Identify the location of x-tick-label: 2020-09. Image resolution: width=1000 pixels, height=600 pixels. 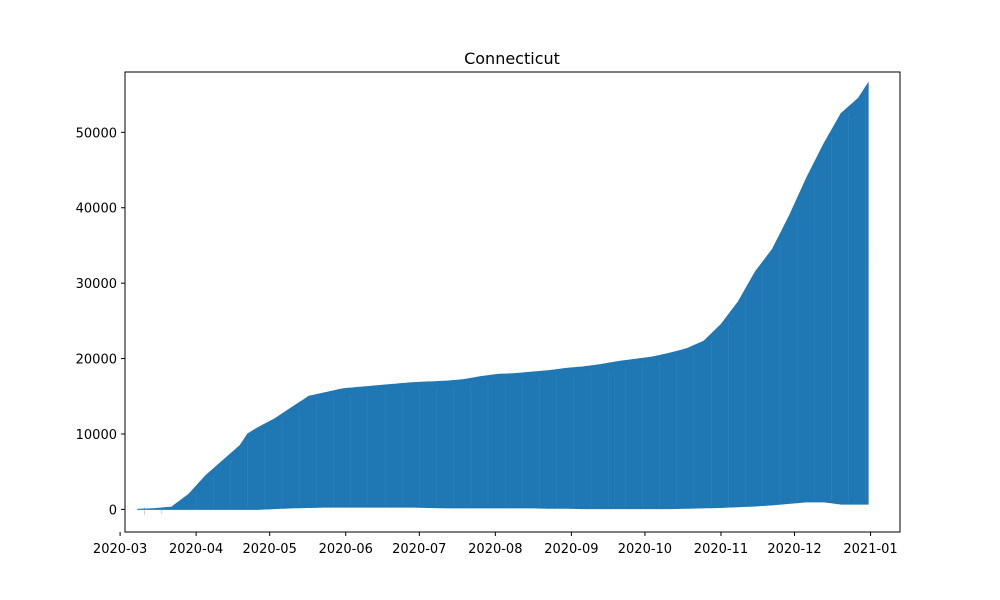
(571, 549).